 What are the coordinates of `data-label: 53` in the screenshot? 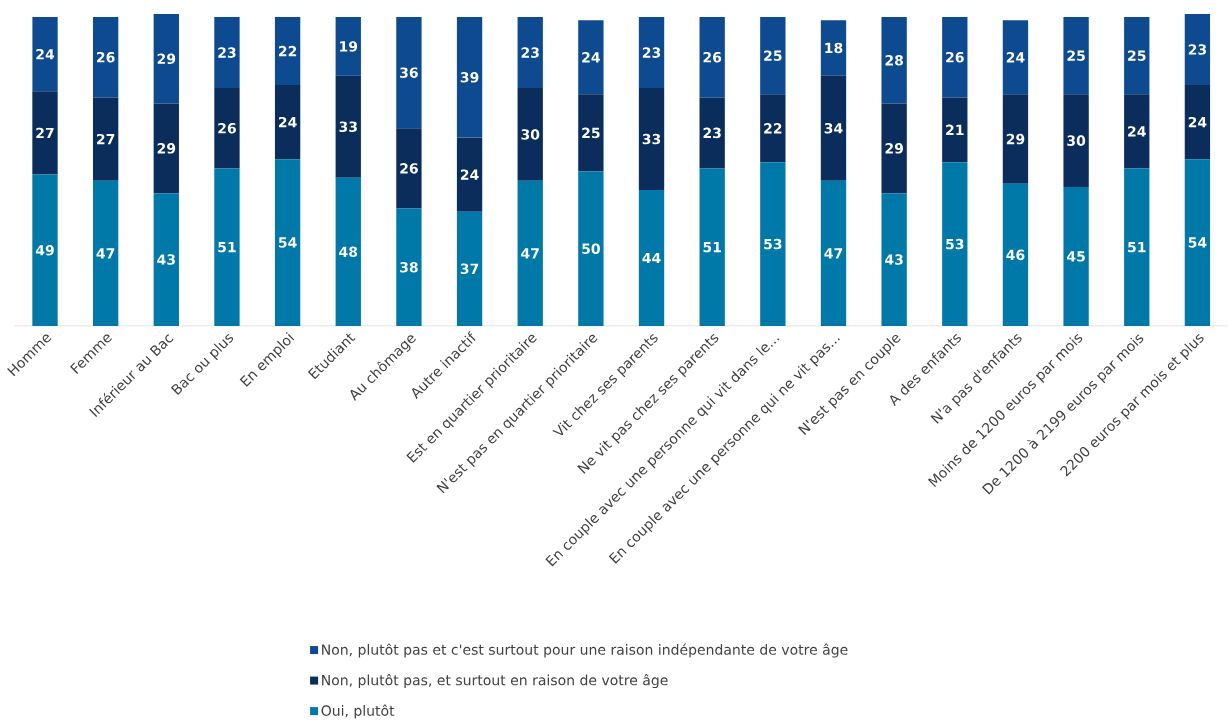 It's located at (773, 244).